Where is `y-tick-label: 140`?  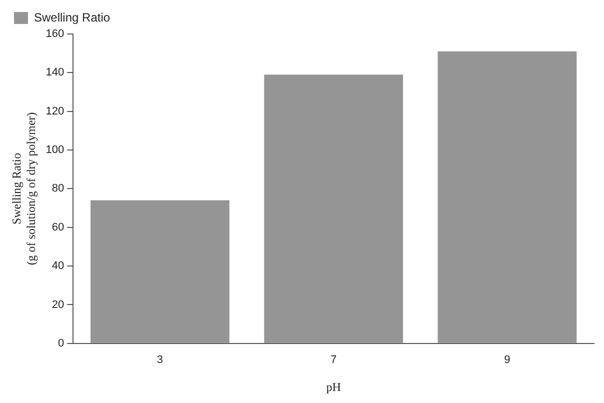 y-tick-label: 140 is located at coordinates (55, 72).